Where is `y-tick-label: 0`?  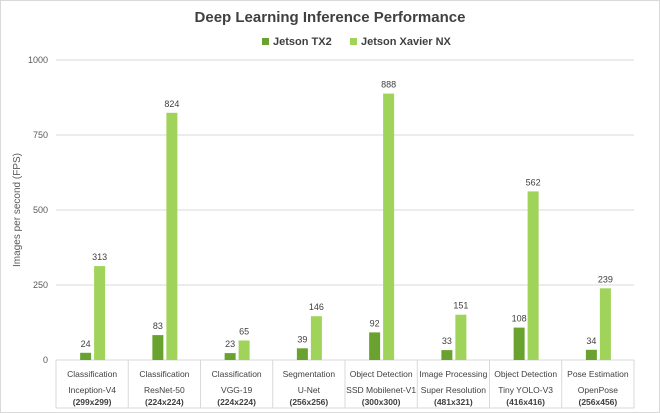 y-tick-label: 0 is located at coordinates (45, 360).